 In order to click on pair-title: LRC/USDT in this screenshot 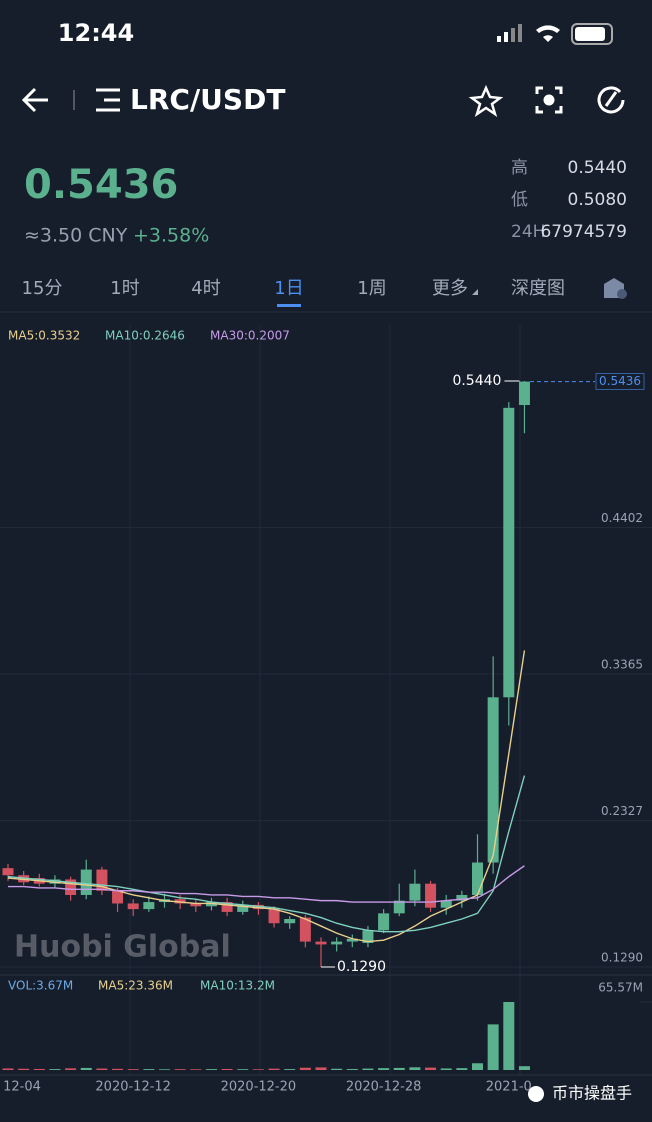, I will do `click(207, 99)`.